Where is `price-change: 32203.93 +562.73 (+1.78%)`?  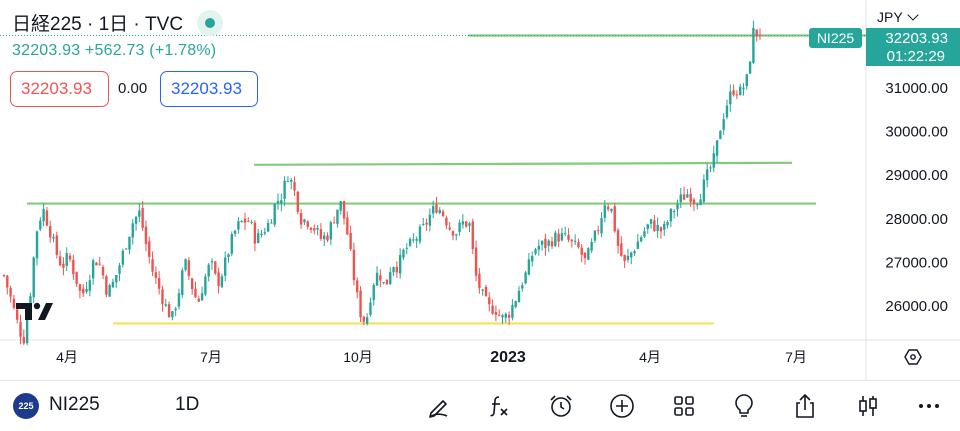
price-change: 32203.93 +562.73 (+1.78%) is located at coordinates (114, 50).